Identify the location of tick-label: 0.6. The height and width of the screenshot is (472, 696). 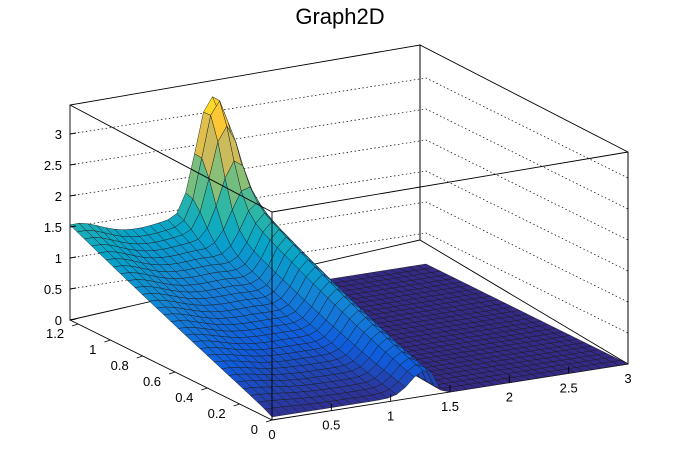
(152, 381).